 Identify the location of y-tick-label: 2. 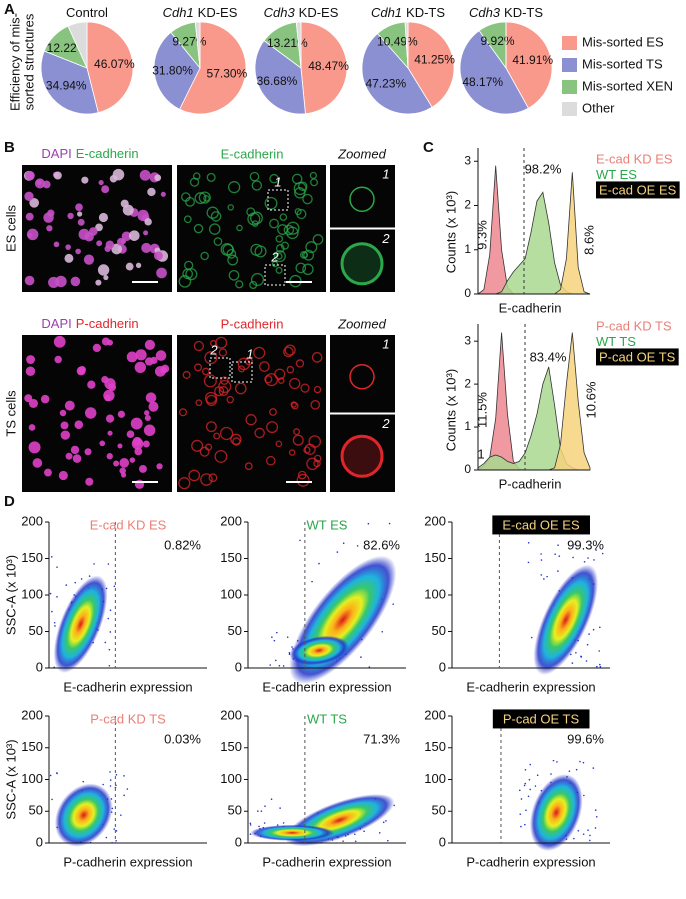
(467, 205).